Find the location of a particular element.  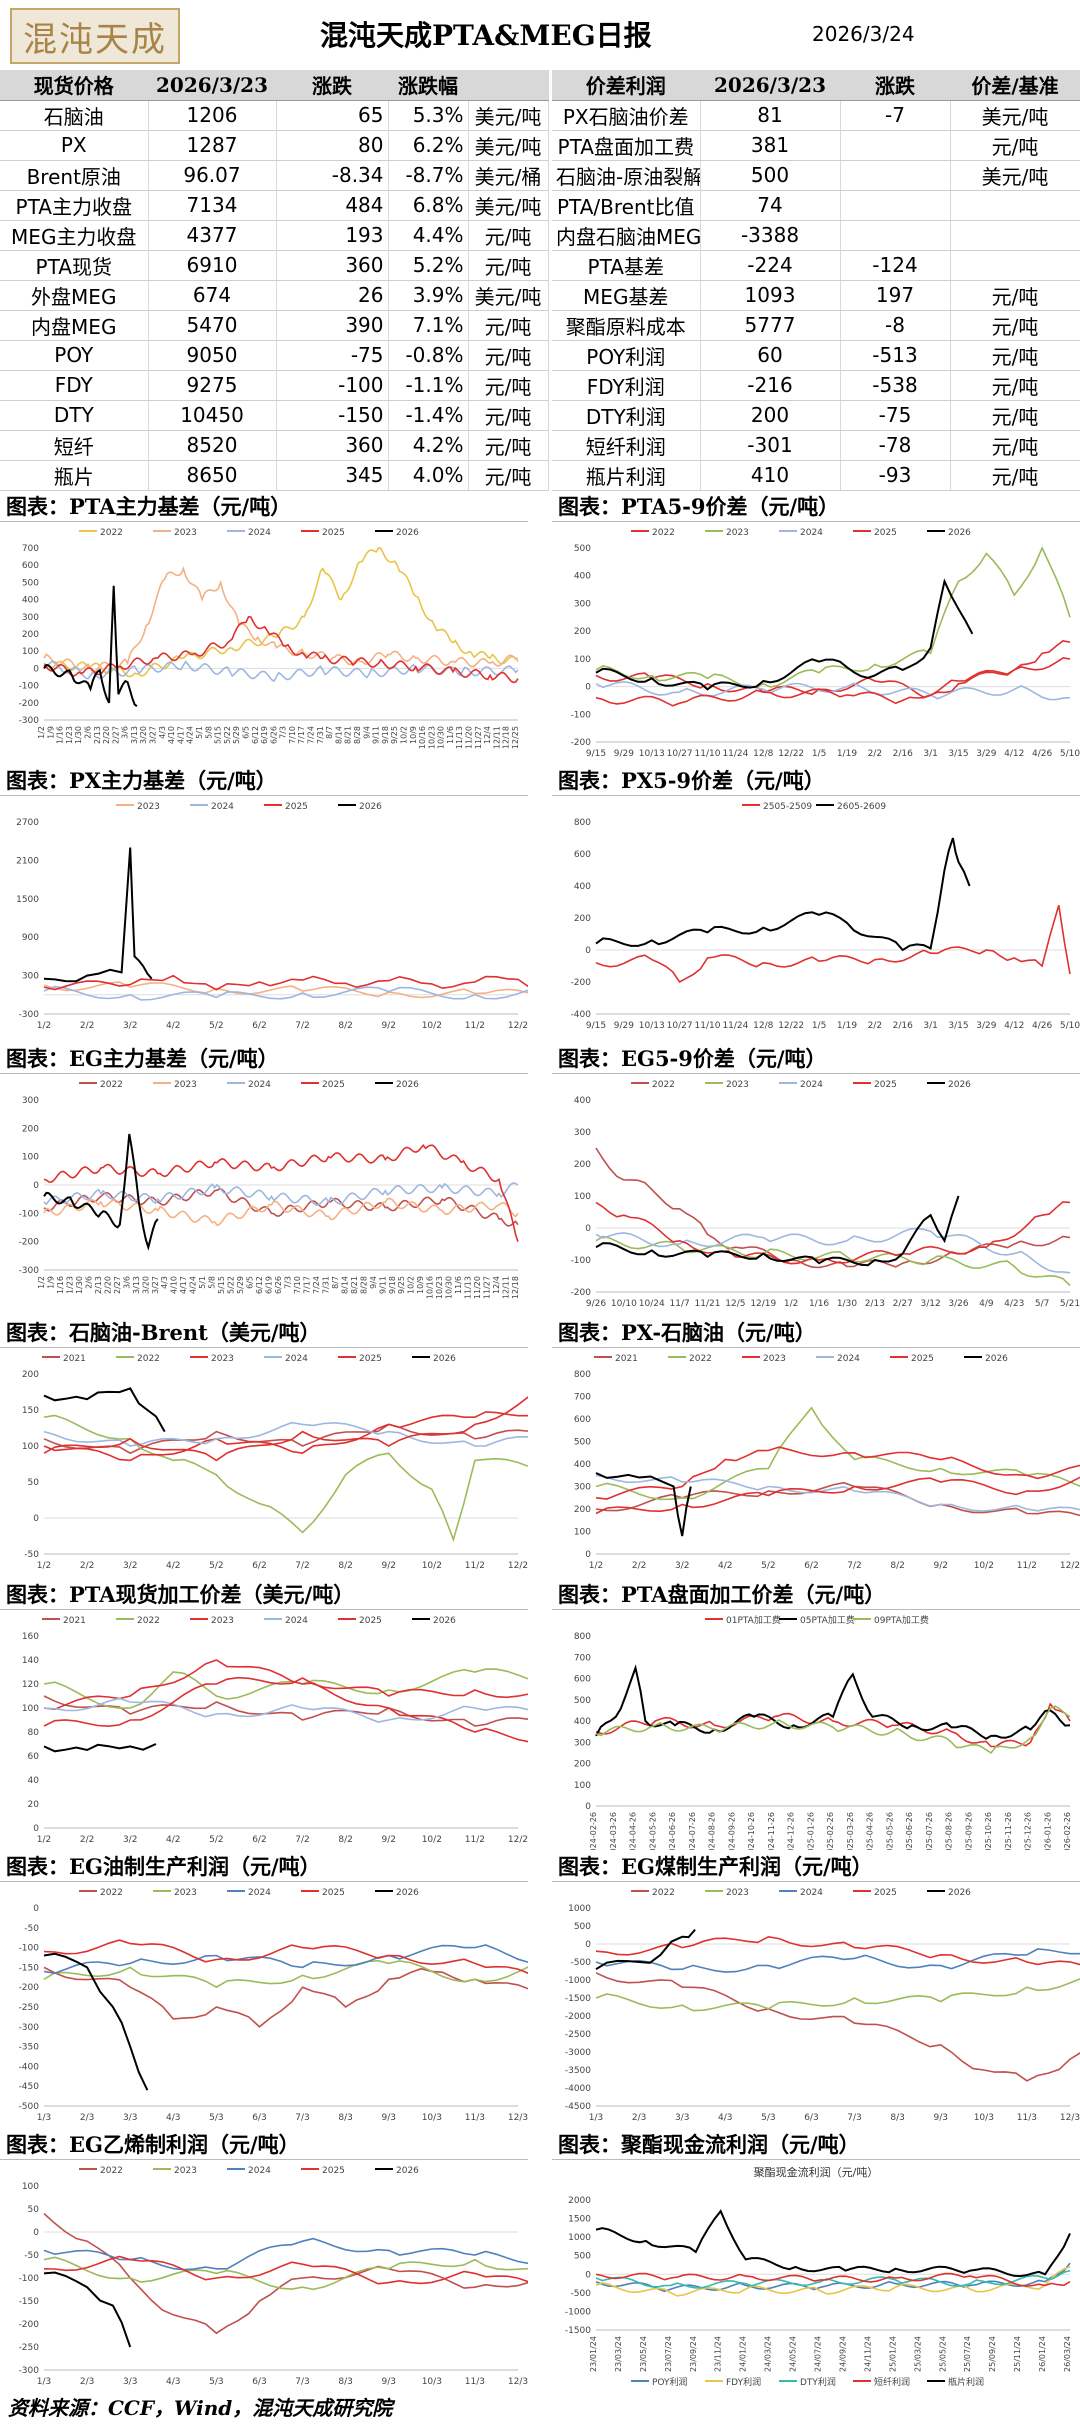

table-row: PX 1287 80 6.2% 美元/吨 is located at coordinates (274, 145).